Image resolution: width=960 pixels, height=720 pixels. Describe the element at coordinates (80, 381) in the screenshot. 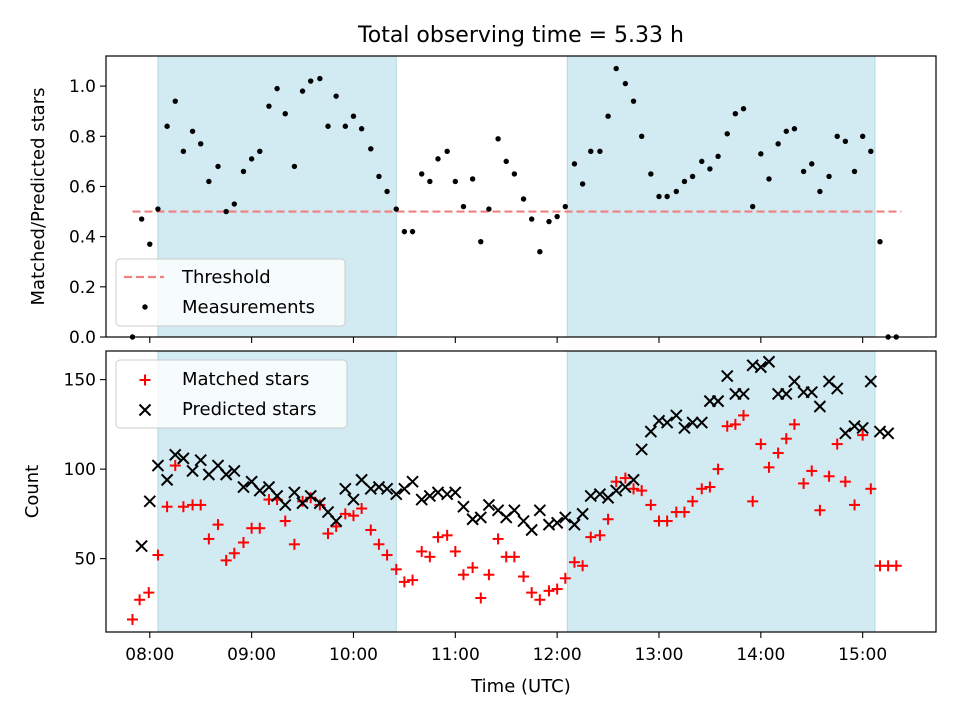

I see `y-tick-label: 150` at that location.